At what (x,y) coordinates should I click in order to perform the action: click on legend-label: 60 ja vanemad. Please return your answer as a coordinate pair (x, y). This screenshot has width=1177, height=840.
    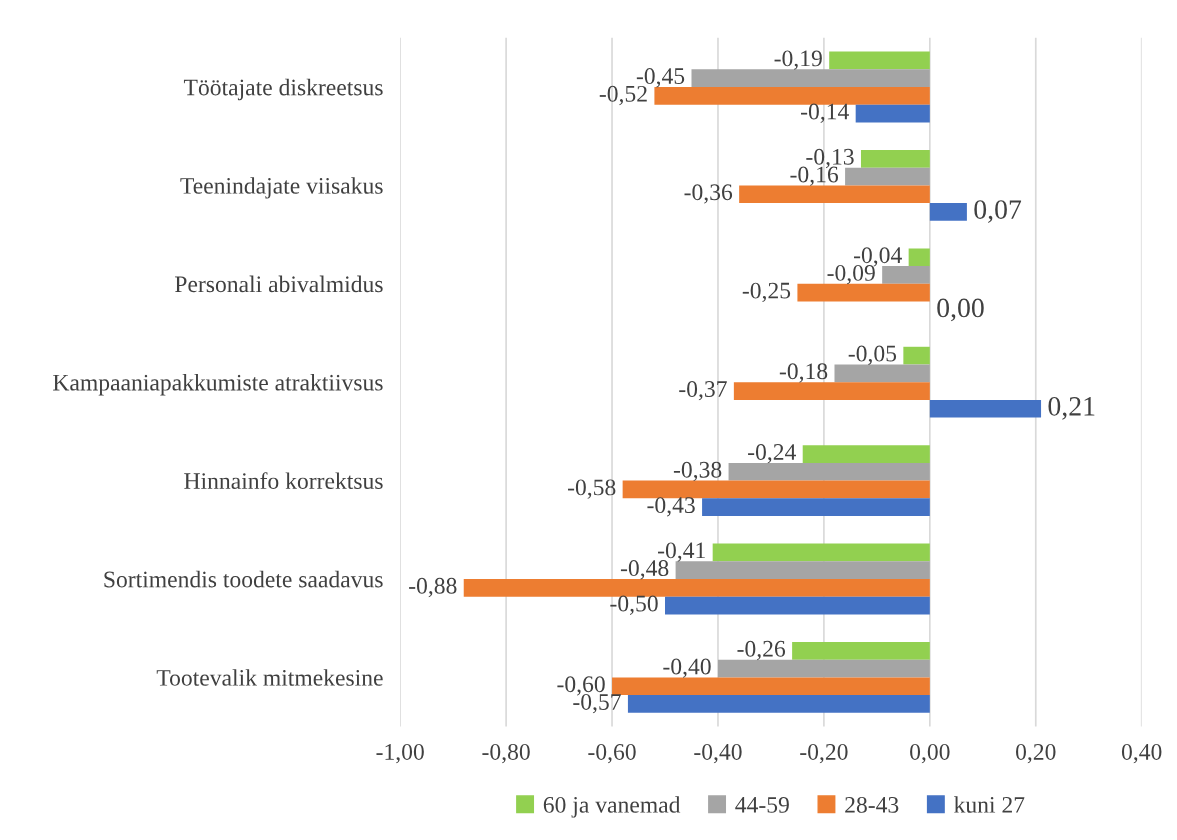
    Looking at the image, I should click on (612, 807).